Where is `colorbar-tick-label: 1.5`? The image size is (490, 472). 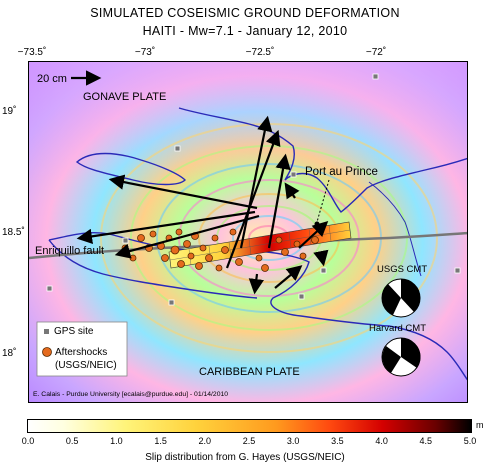
colorbar-tick-label: 1.5 is located at coordinates (160, 441).